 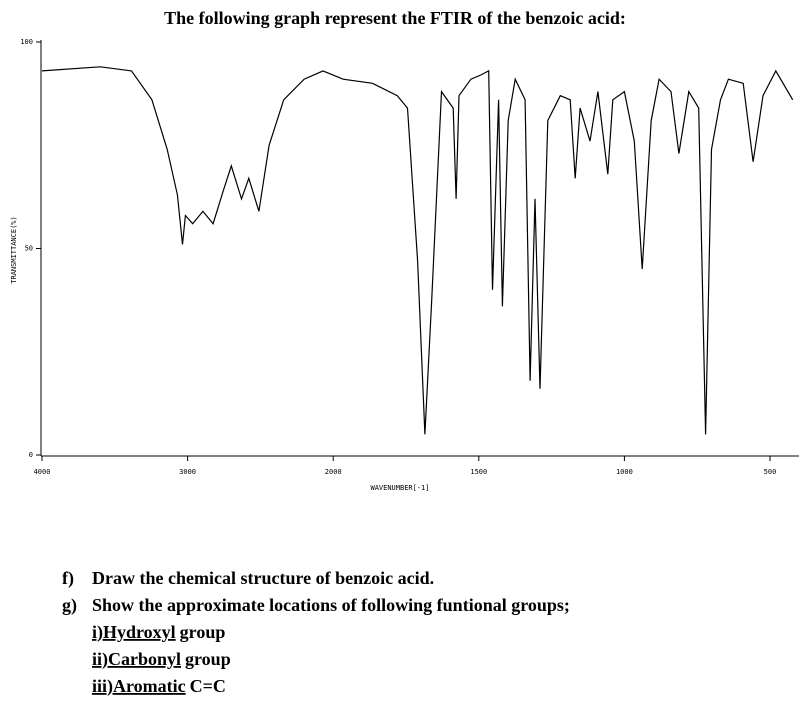 What do you see at coordinates (770, 472) in the screenshot?
I see `x-tick-label: 500` at bounding box center [770, 472].